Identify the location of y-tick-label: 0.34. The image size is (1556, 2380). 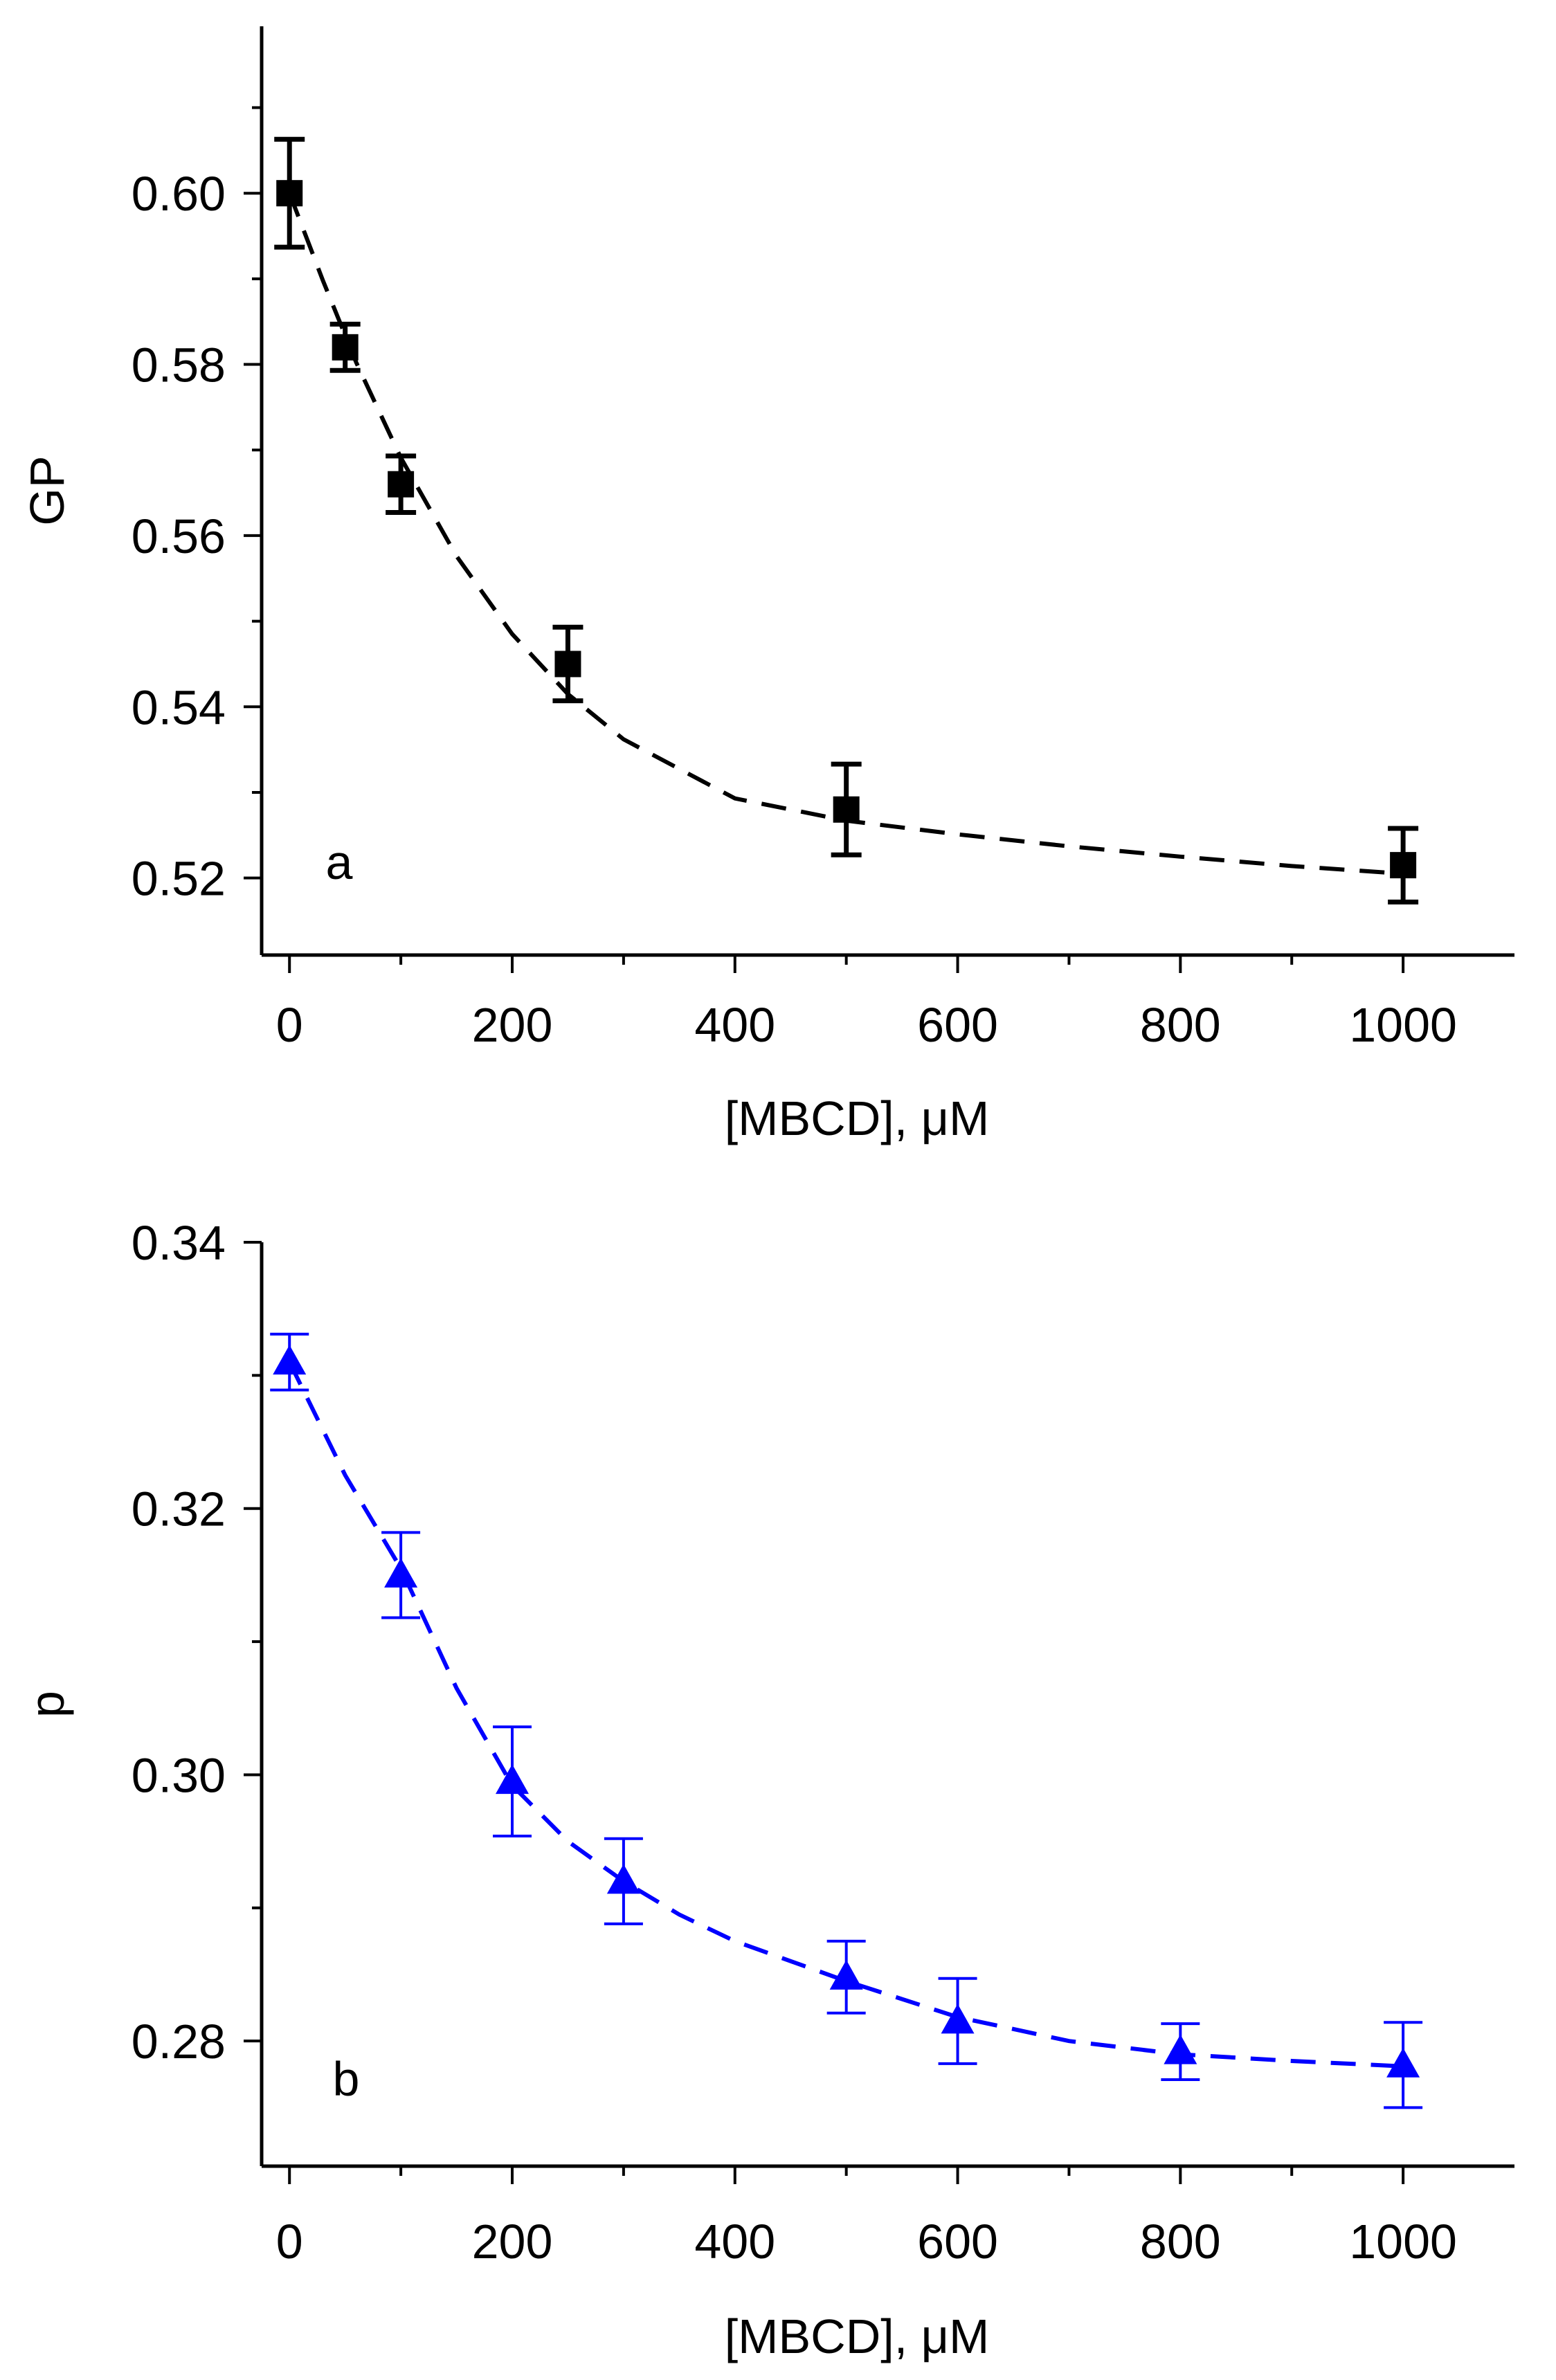
(179, 1243).